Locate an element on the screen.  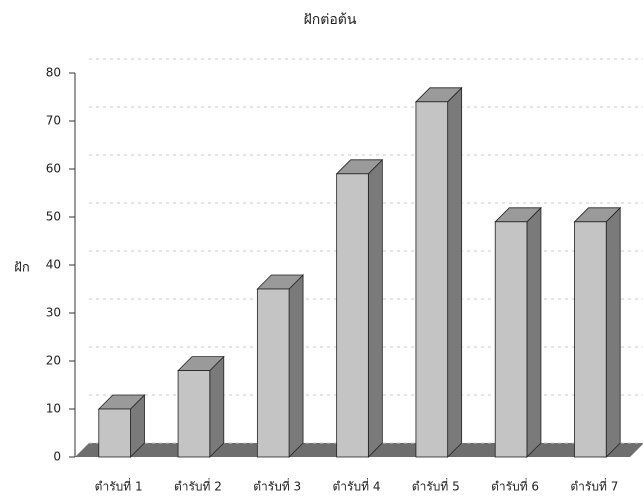
x-tick-label: ตำรับที่ 4 is located at coordinates (357, 486).